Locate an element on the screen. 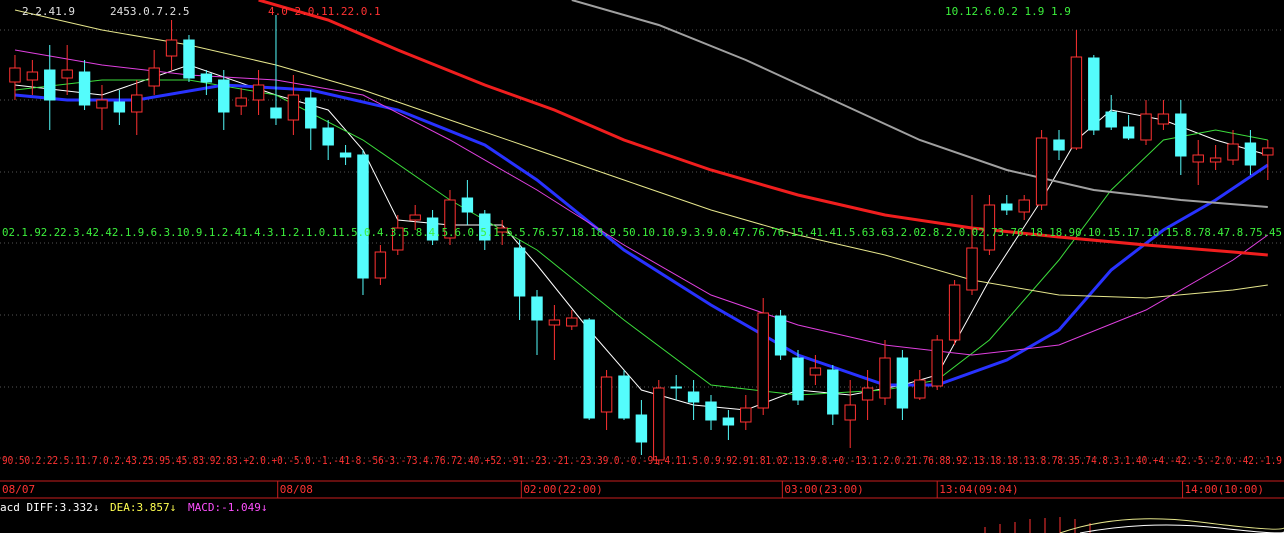  annotation: 4.0 2.0.11.22.0.1 is located at coordinates (324, 11).